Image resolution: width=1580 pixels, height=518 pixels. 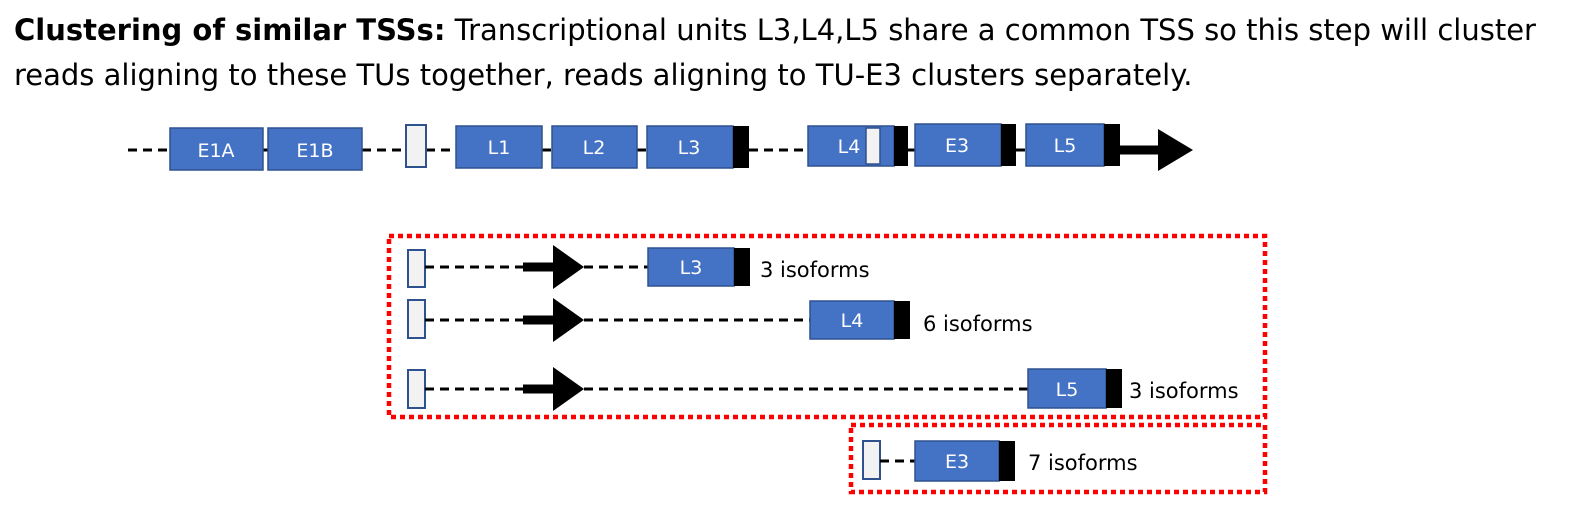 I want to click on exon-label-e1a: E1A, so click(x=215, y=151).